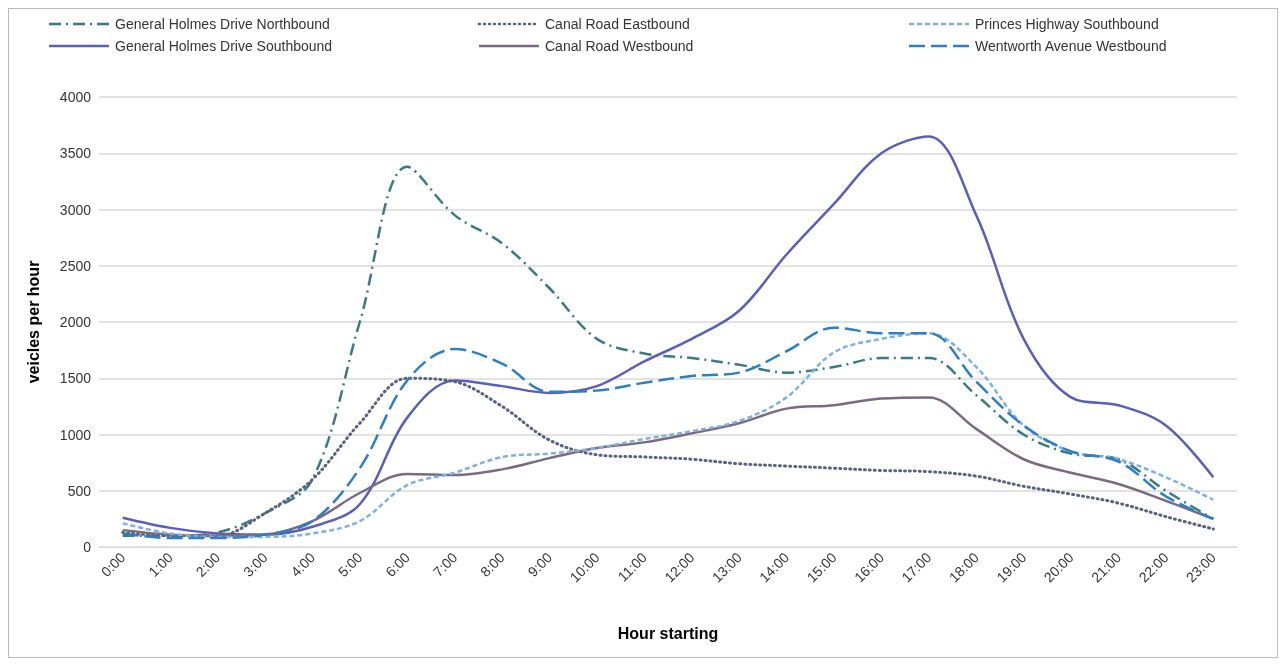 This screenshot has width=1287, height=671. What do you see at coordinates (1067, 24) in the screenshot?
I see `legend-label: Princes Highway Southbound` at bounding box center [1067, 24].